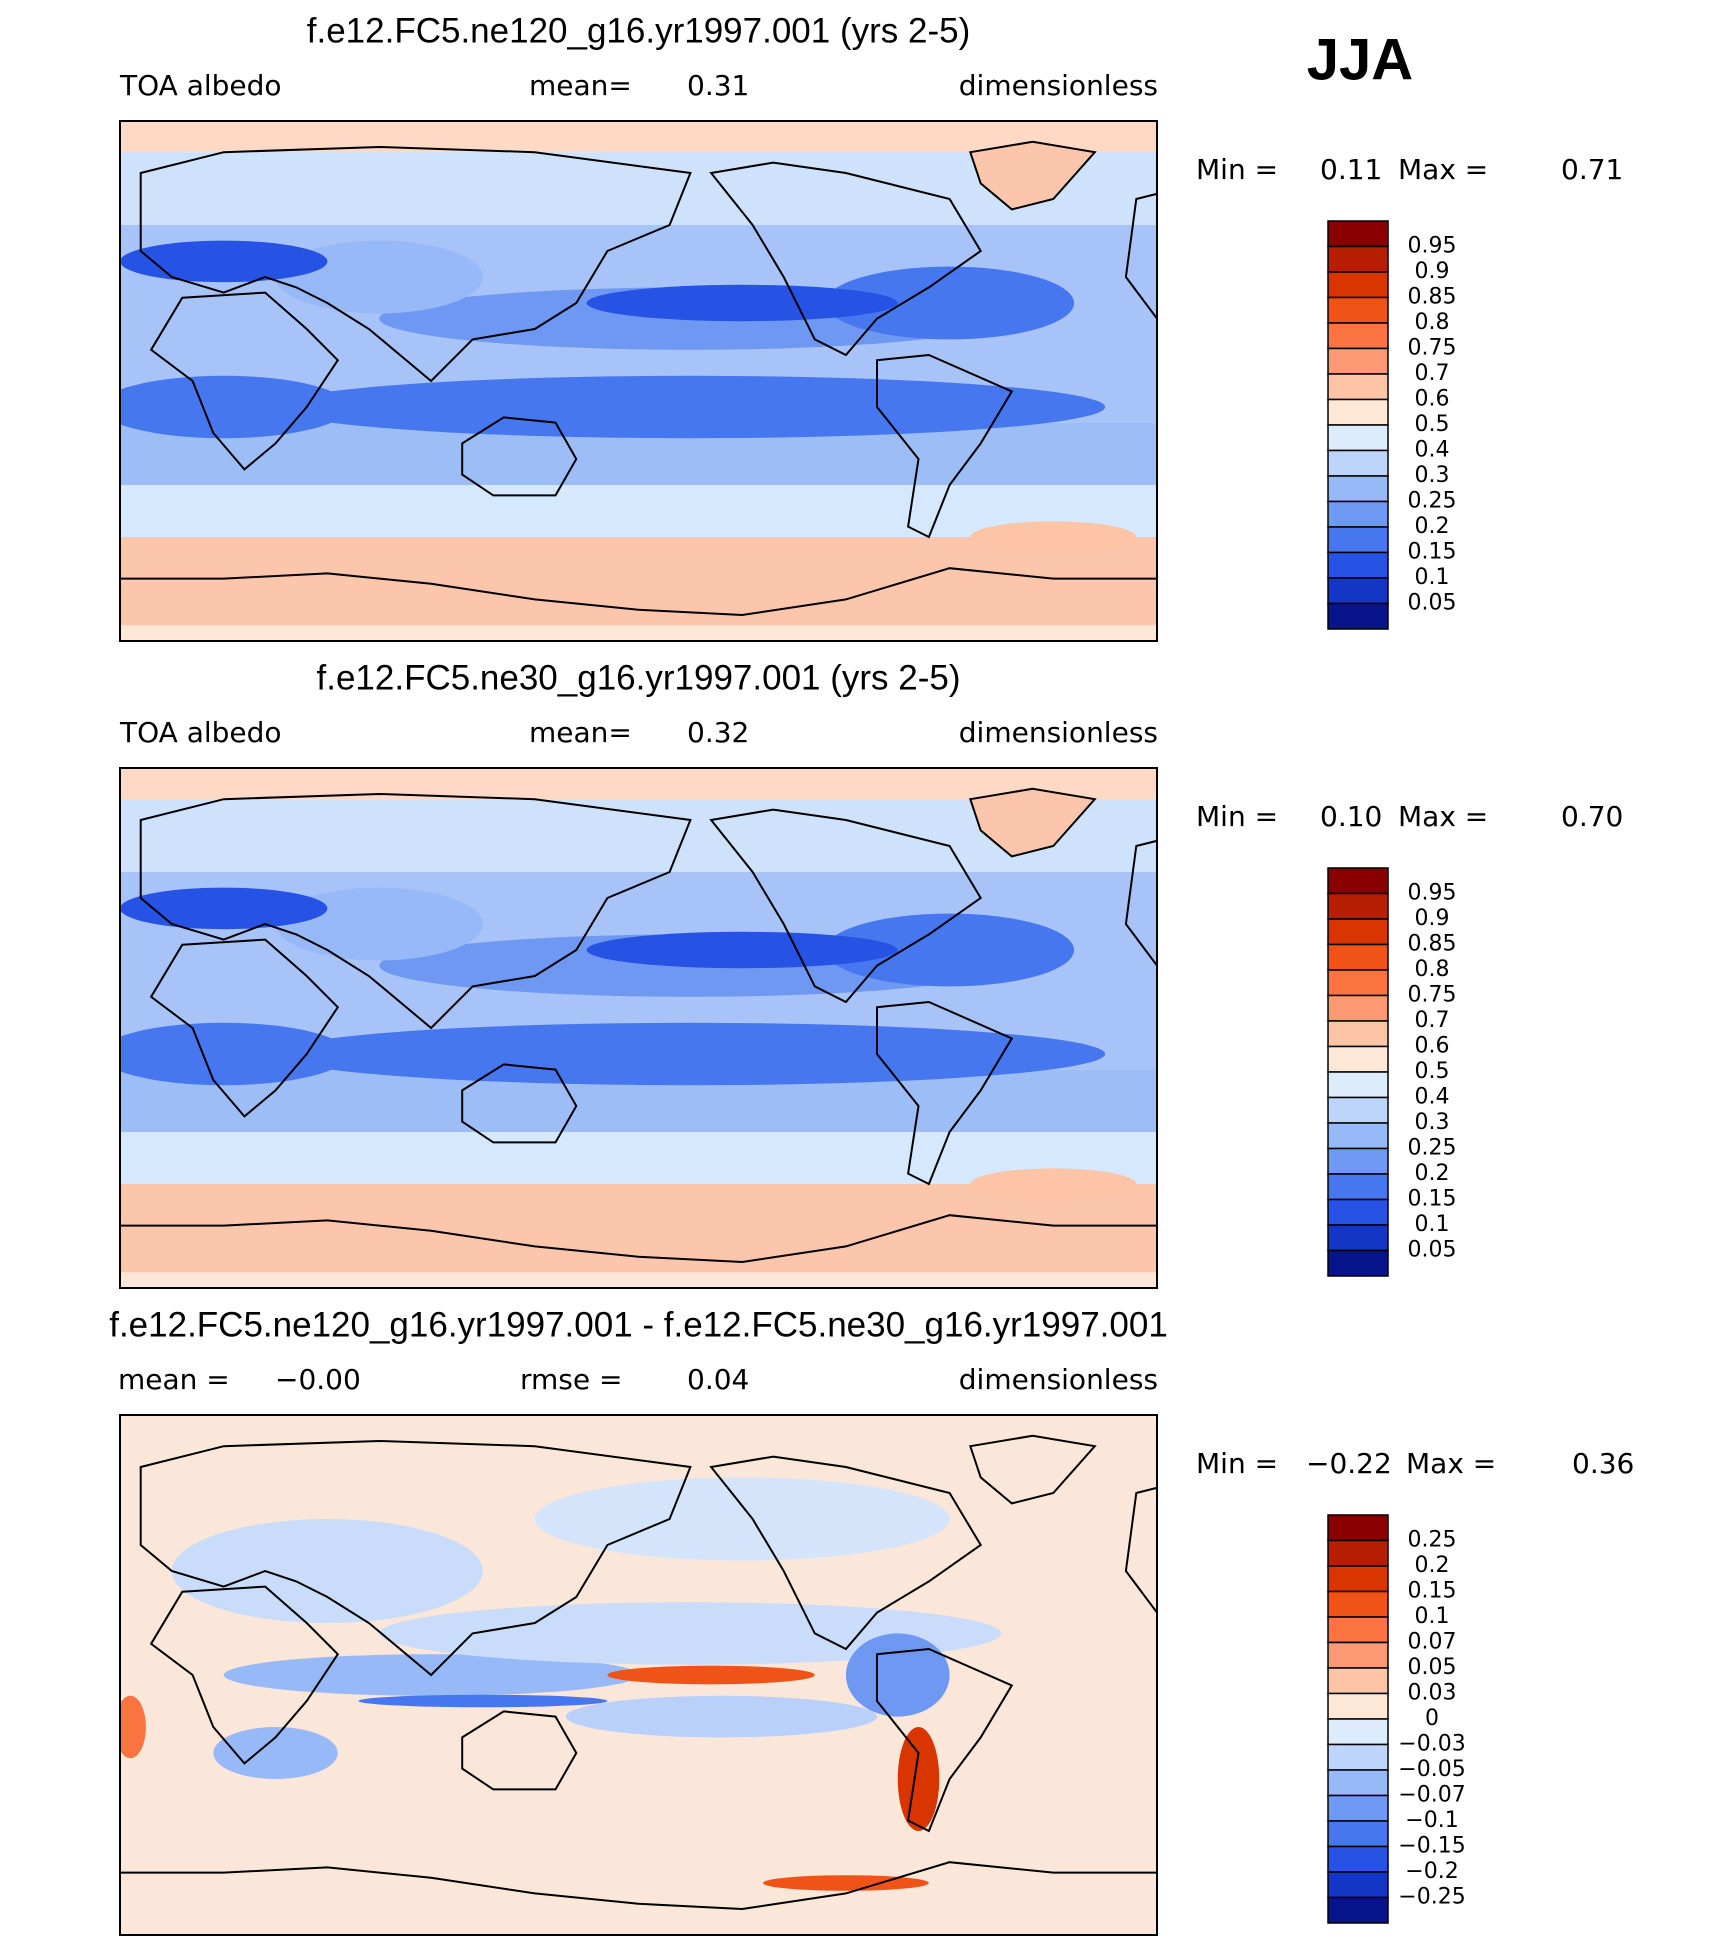 The image size is (1710, 1940). I want to click on colorbar-label: 0.8, so click(1432, 969).